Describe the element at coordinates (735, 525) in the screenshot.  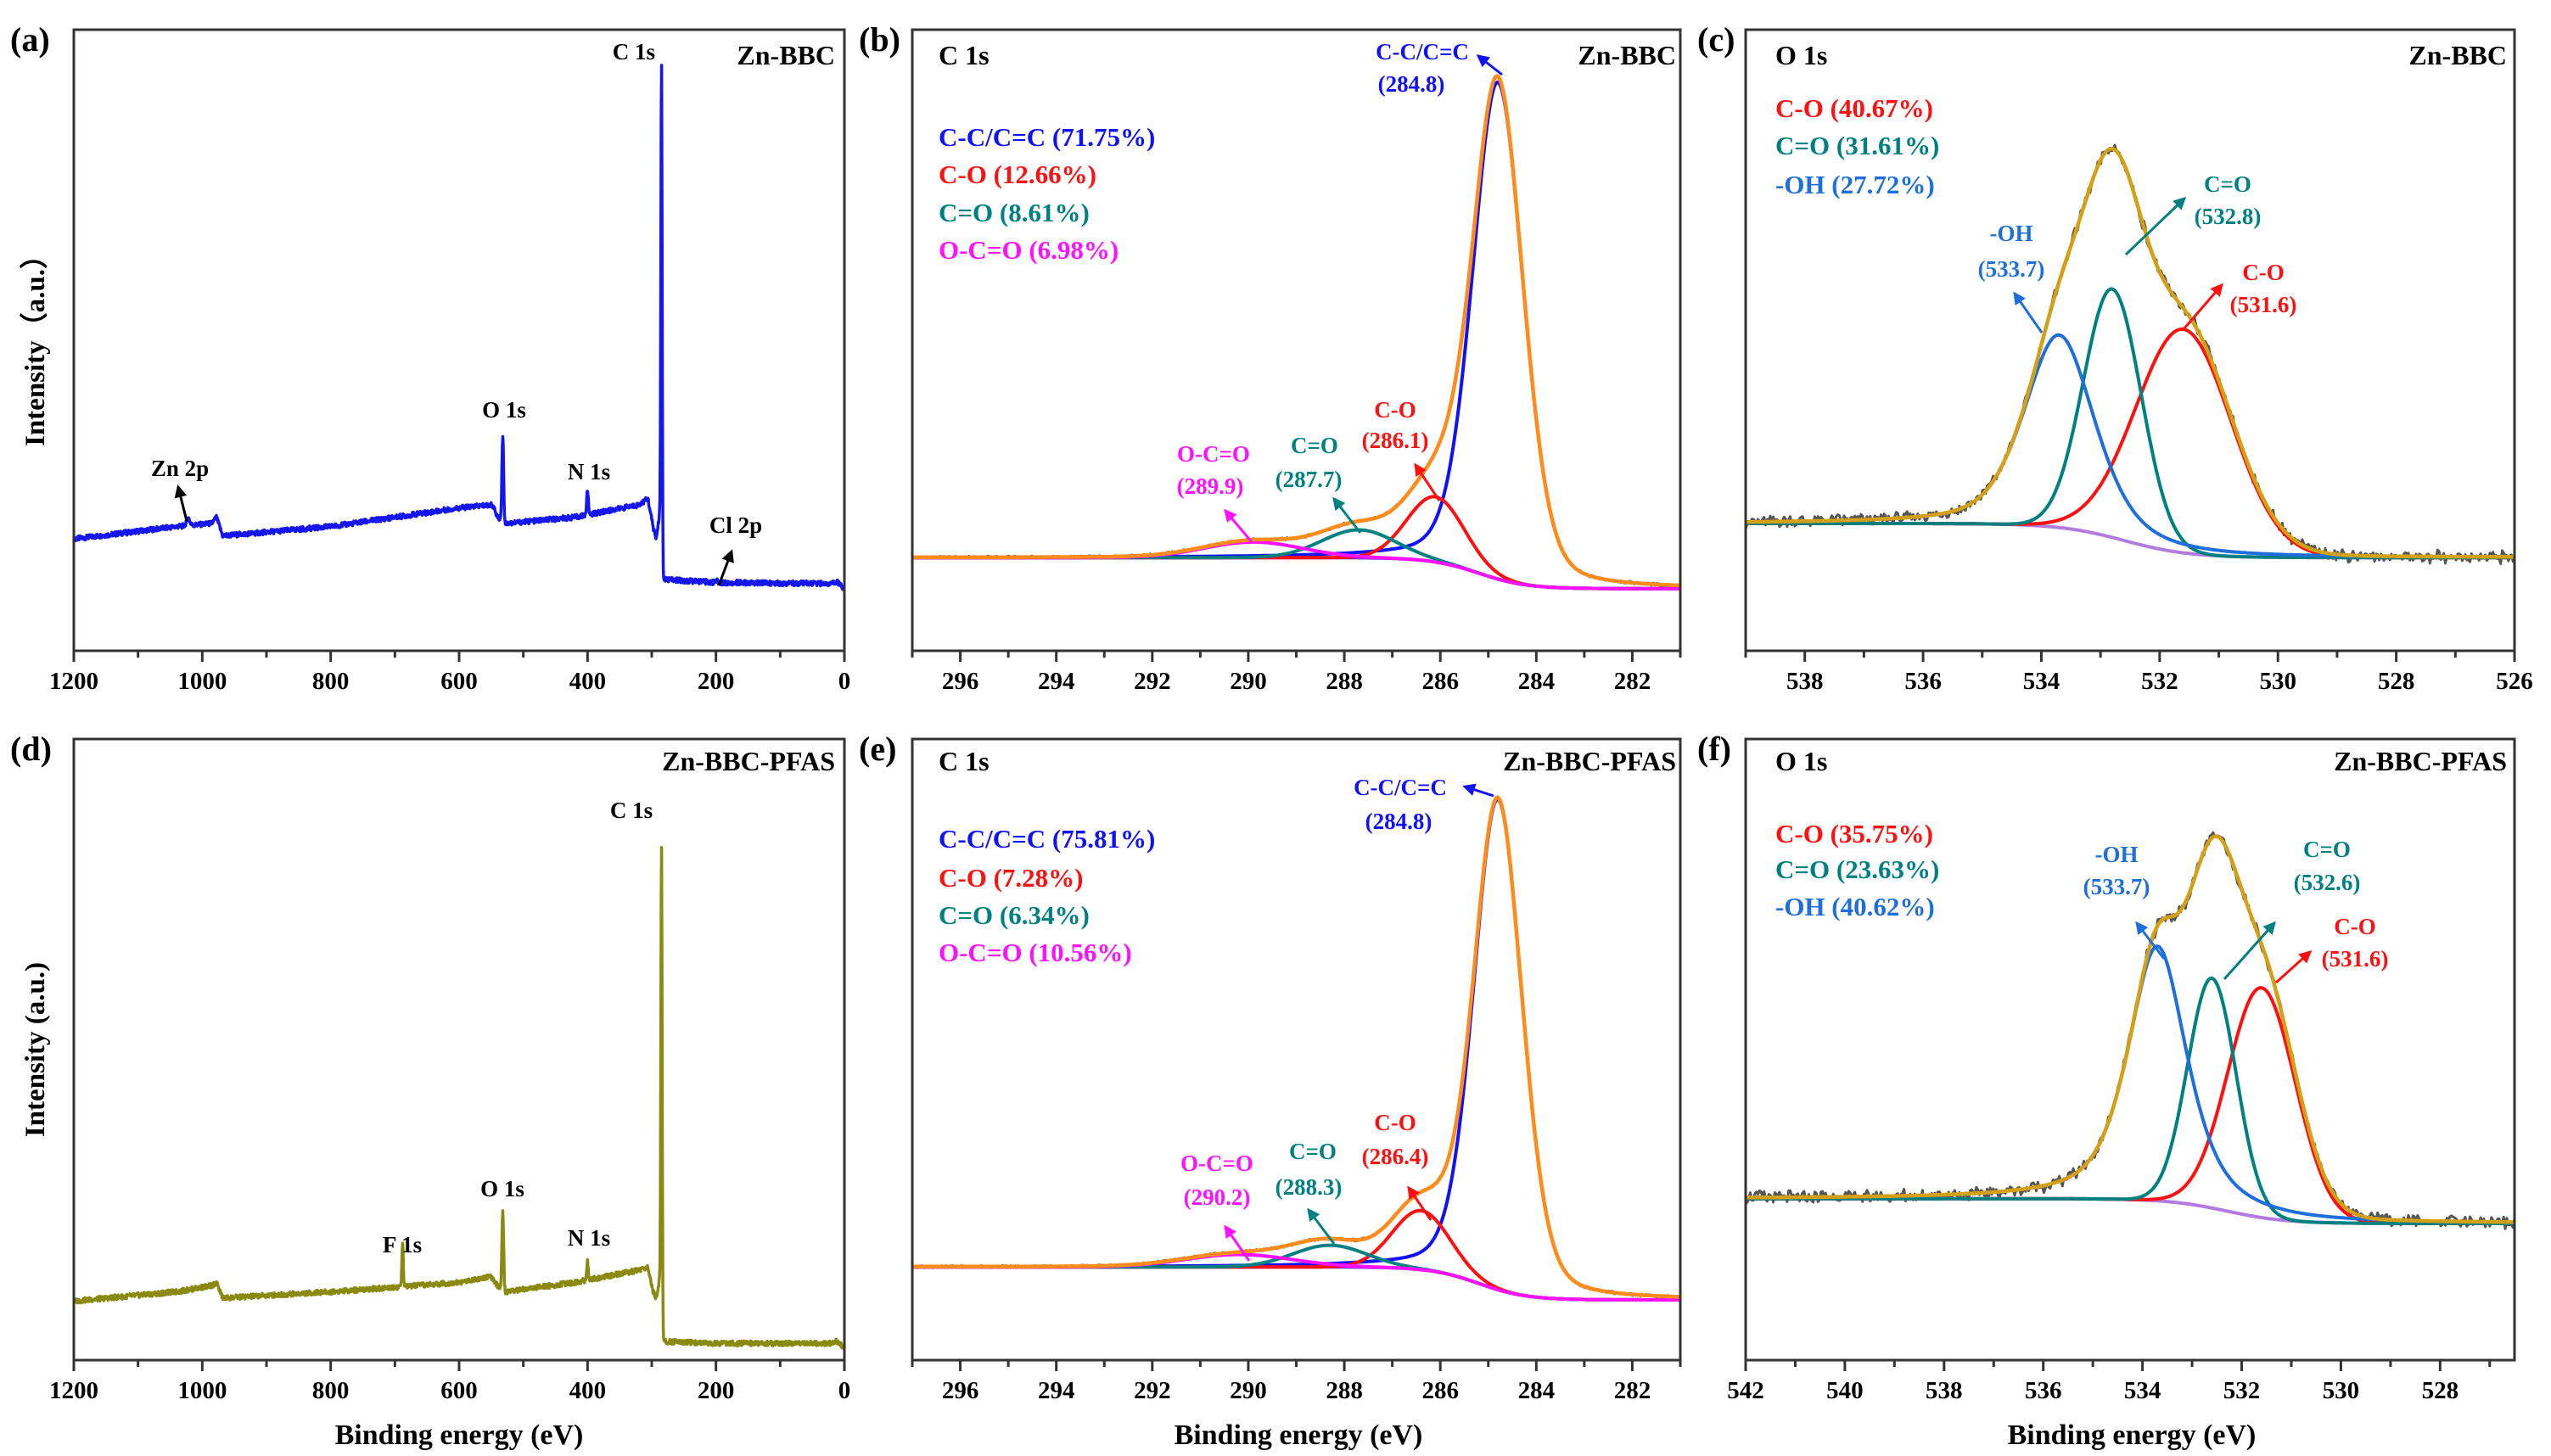
I see `peak-label-cl2p: Cl 2p` at that location.